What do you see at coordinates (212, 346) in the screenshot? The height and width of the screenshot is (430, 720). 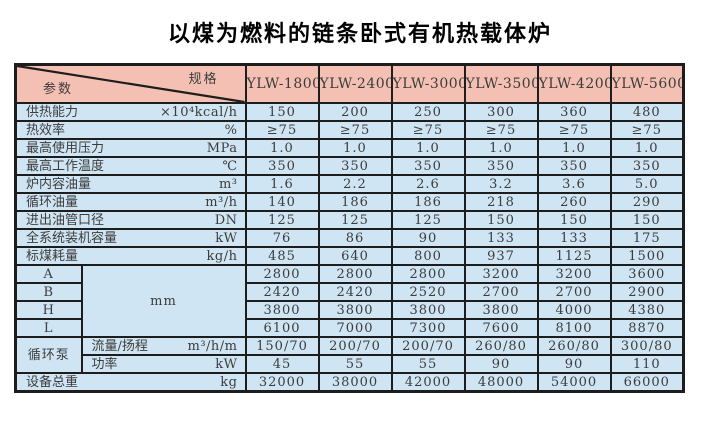 I see `param-unit: m³/h/m` at bounding box center [212, 346].